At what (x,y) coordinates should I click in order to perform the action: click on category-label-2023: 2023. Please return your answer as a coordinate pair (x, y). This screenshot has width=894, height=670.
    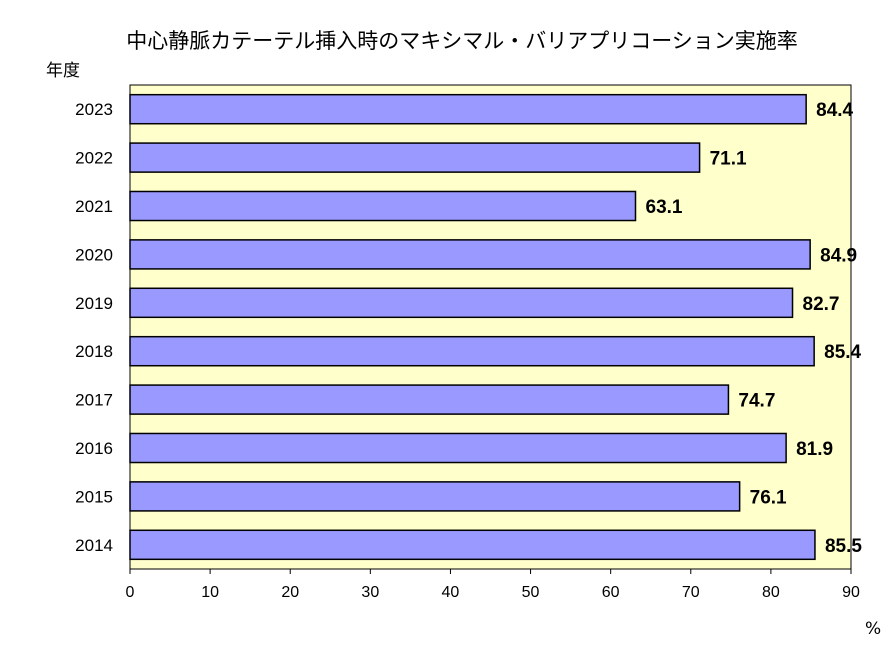
    Looking at the image, I should click on (94, 109).